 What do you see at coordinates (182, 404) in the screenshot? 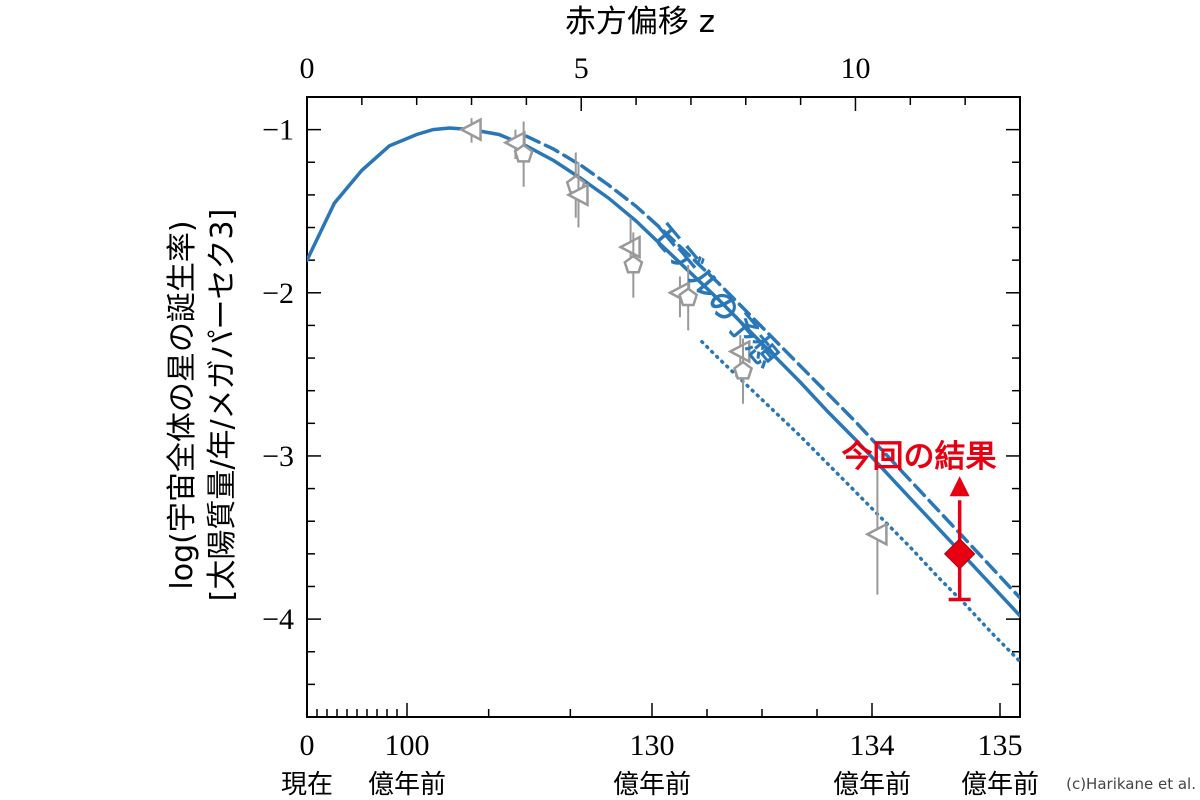
I see `y-axis-title-line1: log(宇宙全体の星の誕生率)` at bounding box center [182, 404].